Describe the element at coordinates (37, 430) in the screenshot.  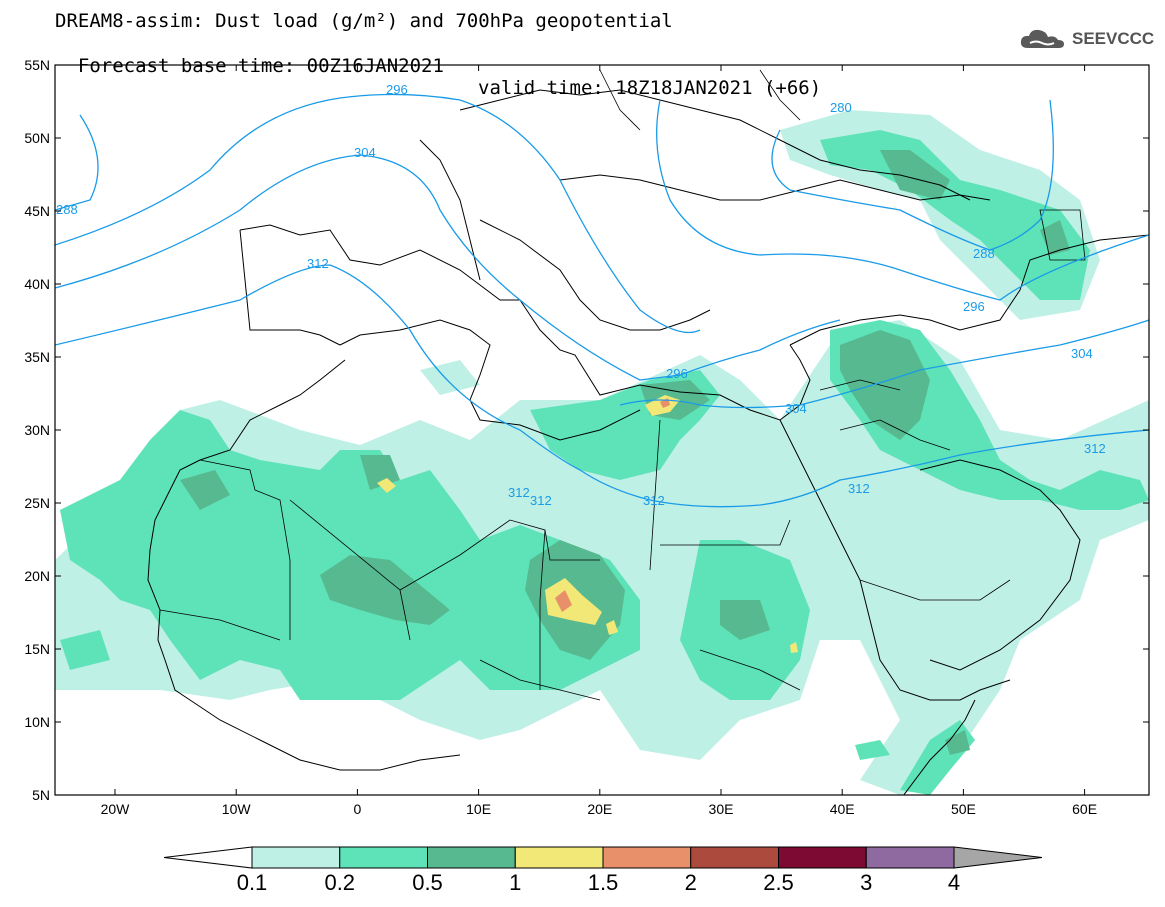
I see `lat-tick-label: 30N` at that location.